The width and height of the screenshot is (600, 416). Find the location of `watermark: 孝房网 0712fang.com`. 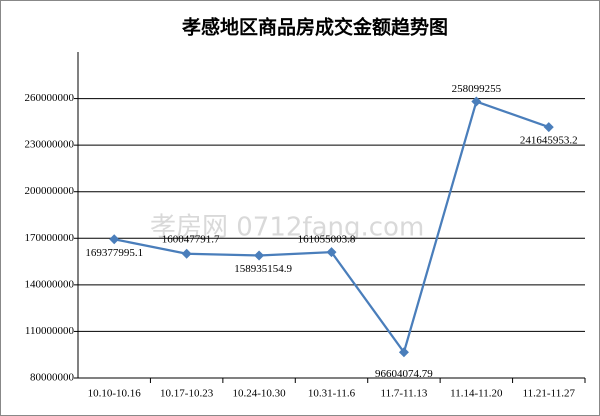

watermark: 孝房网 0712fang.com is located at coordinates (287, 228).